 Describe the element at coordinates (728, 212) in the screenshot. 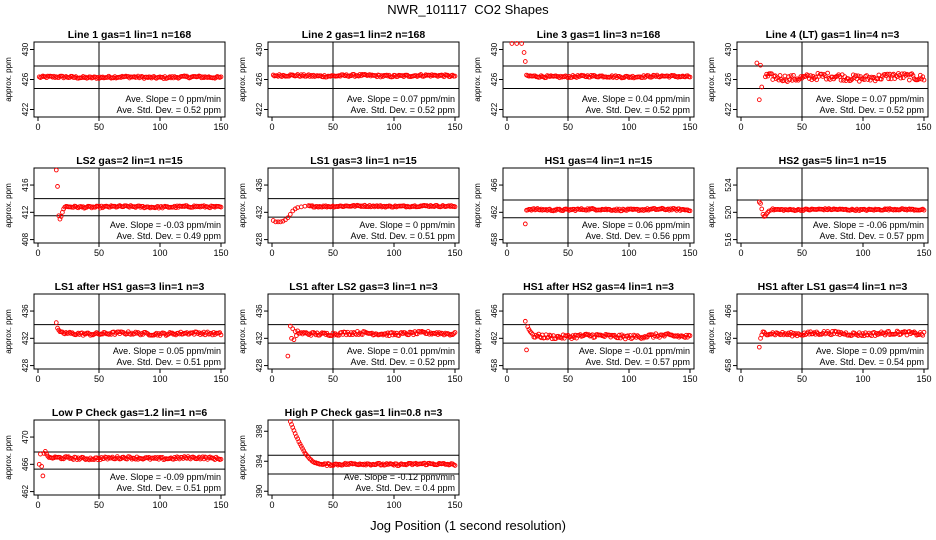

I see `y-tick-label: 520` at that location.